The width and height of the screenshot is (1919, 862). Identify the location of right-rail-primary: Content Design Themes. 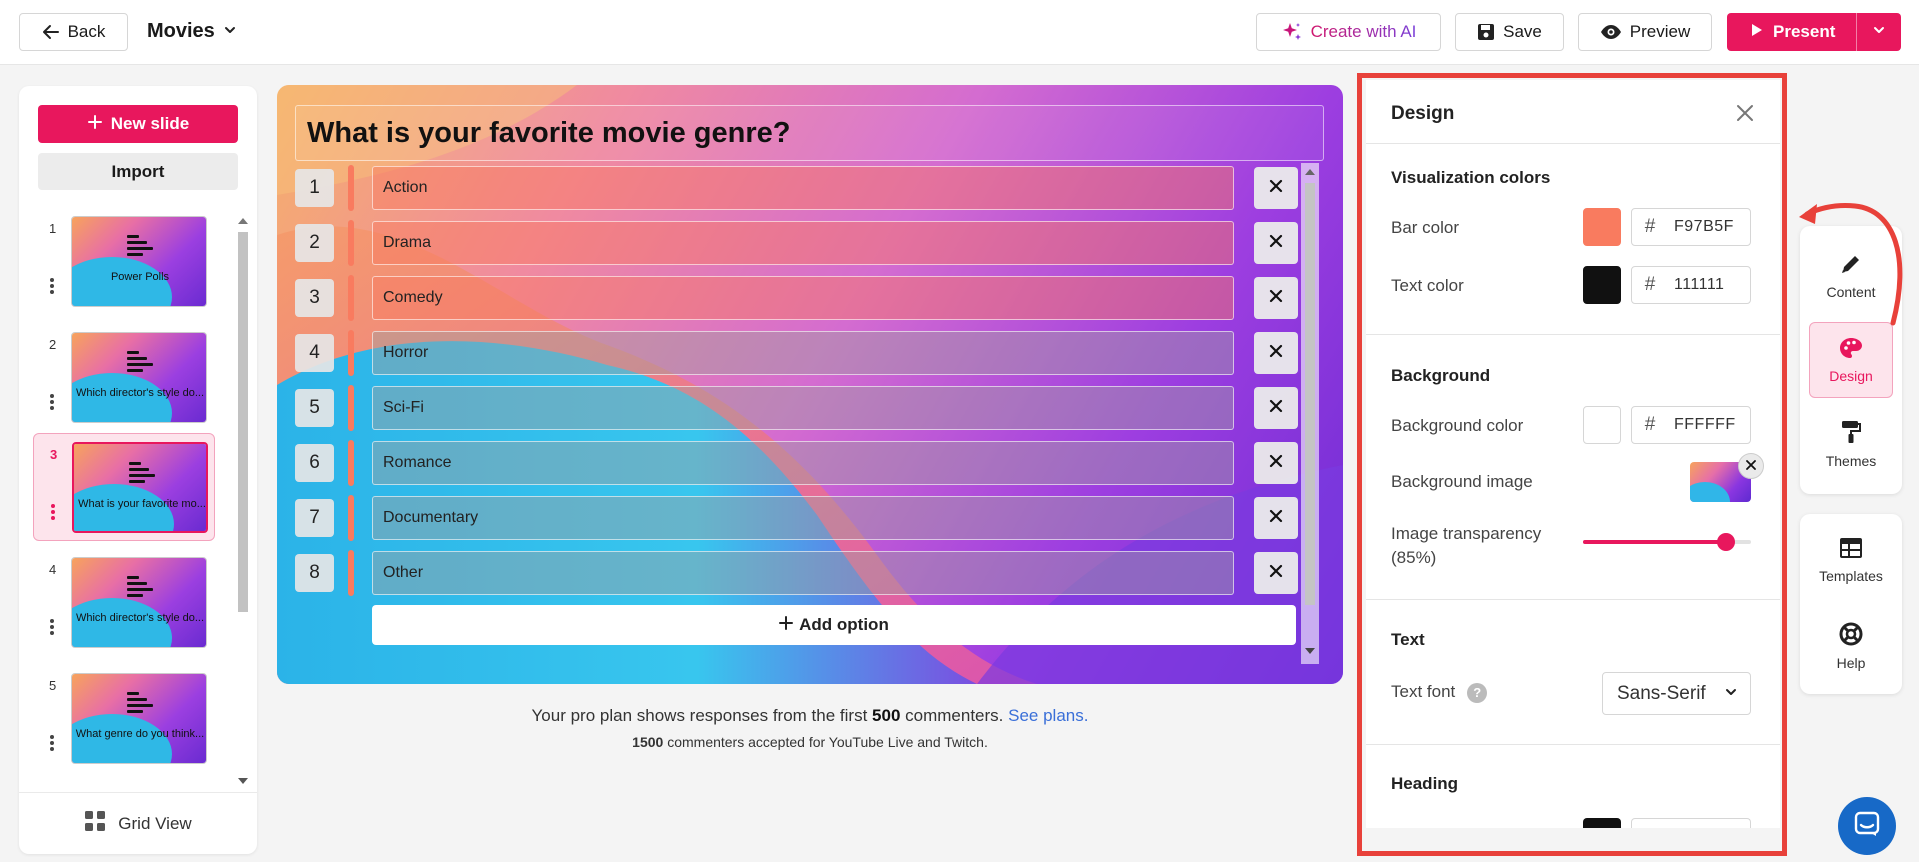
(1851, 360).